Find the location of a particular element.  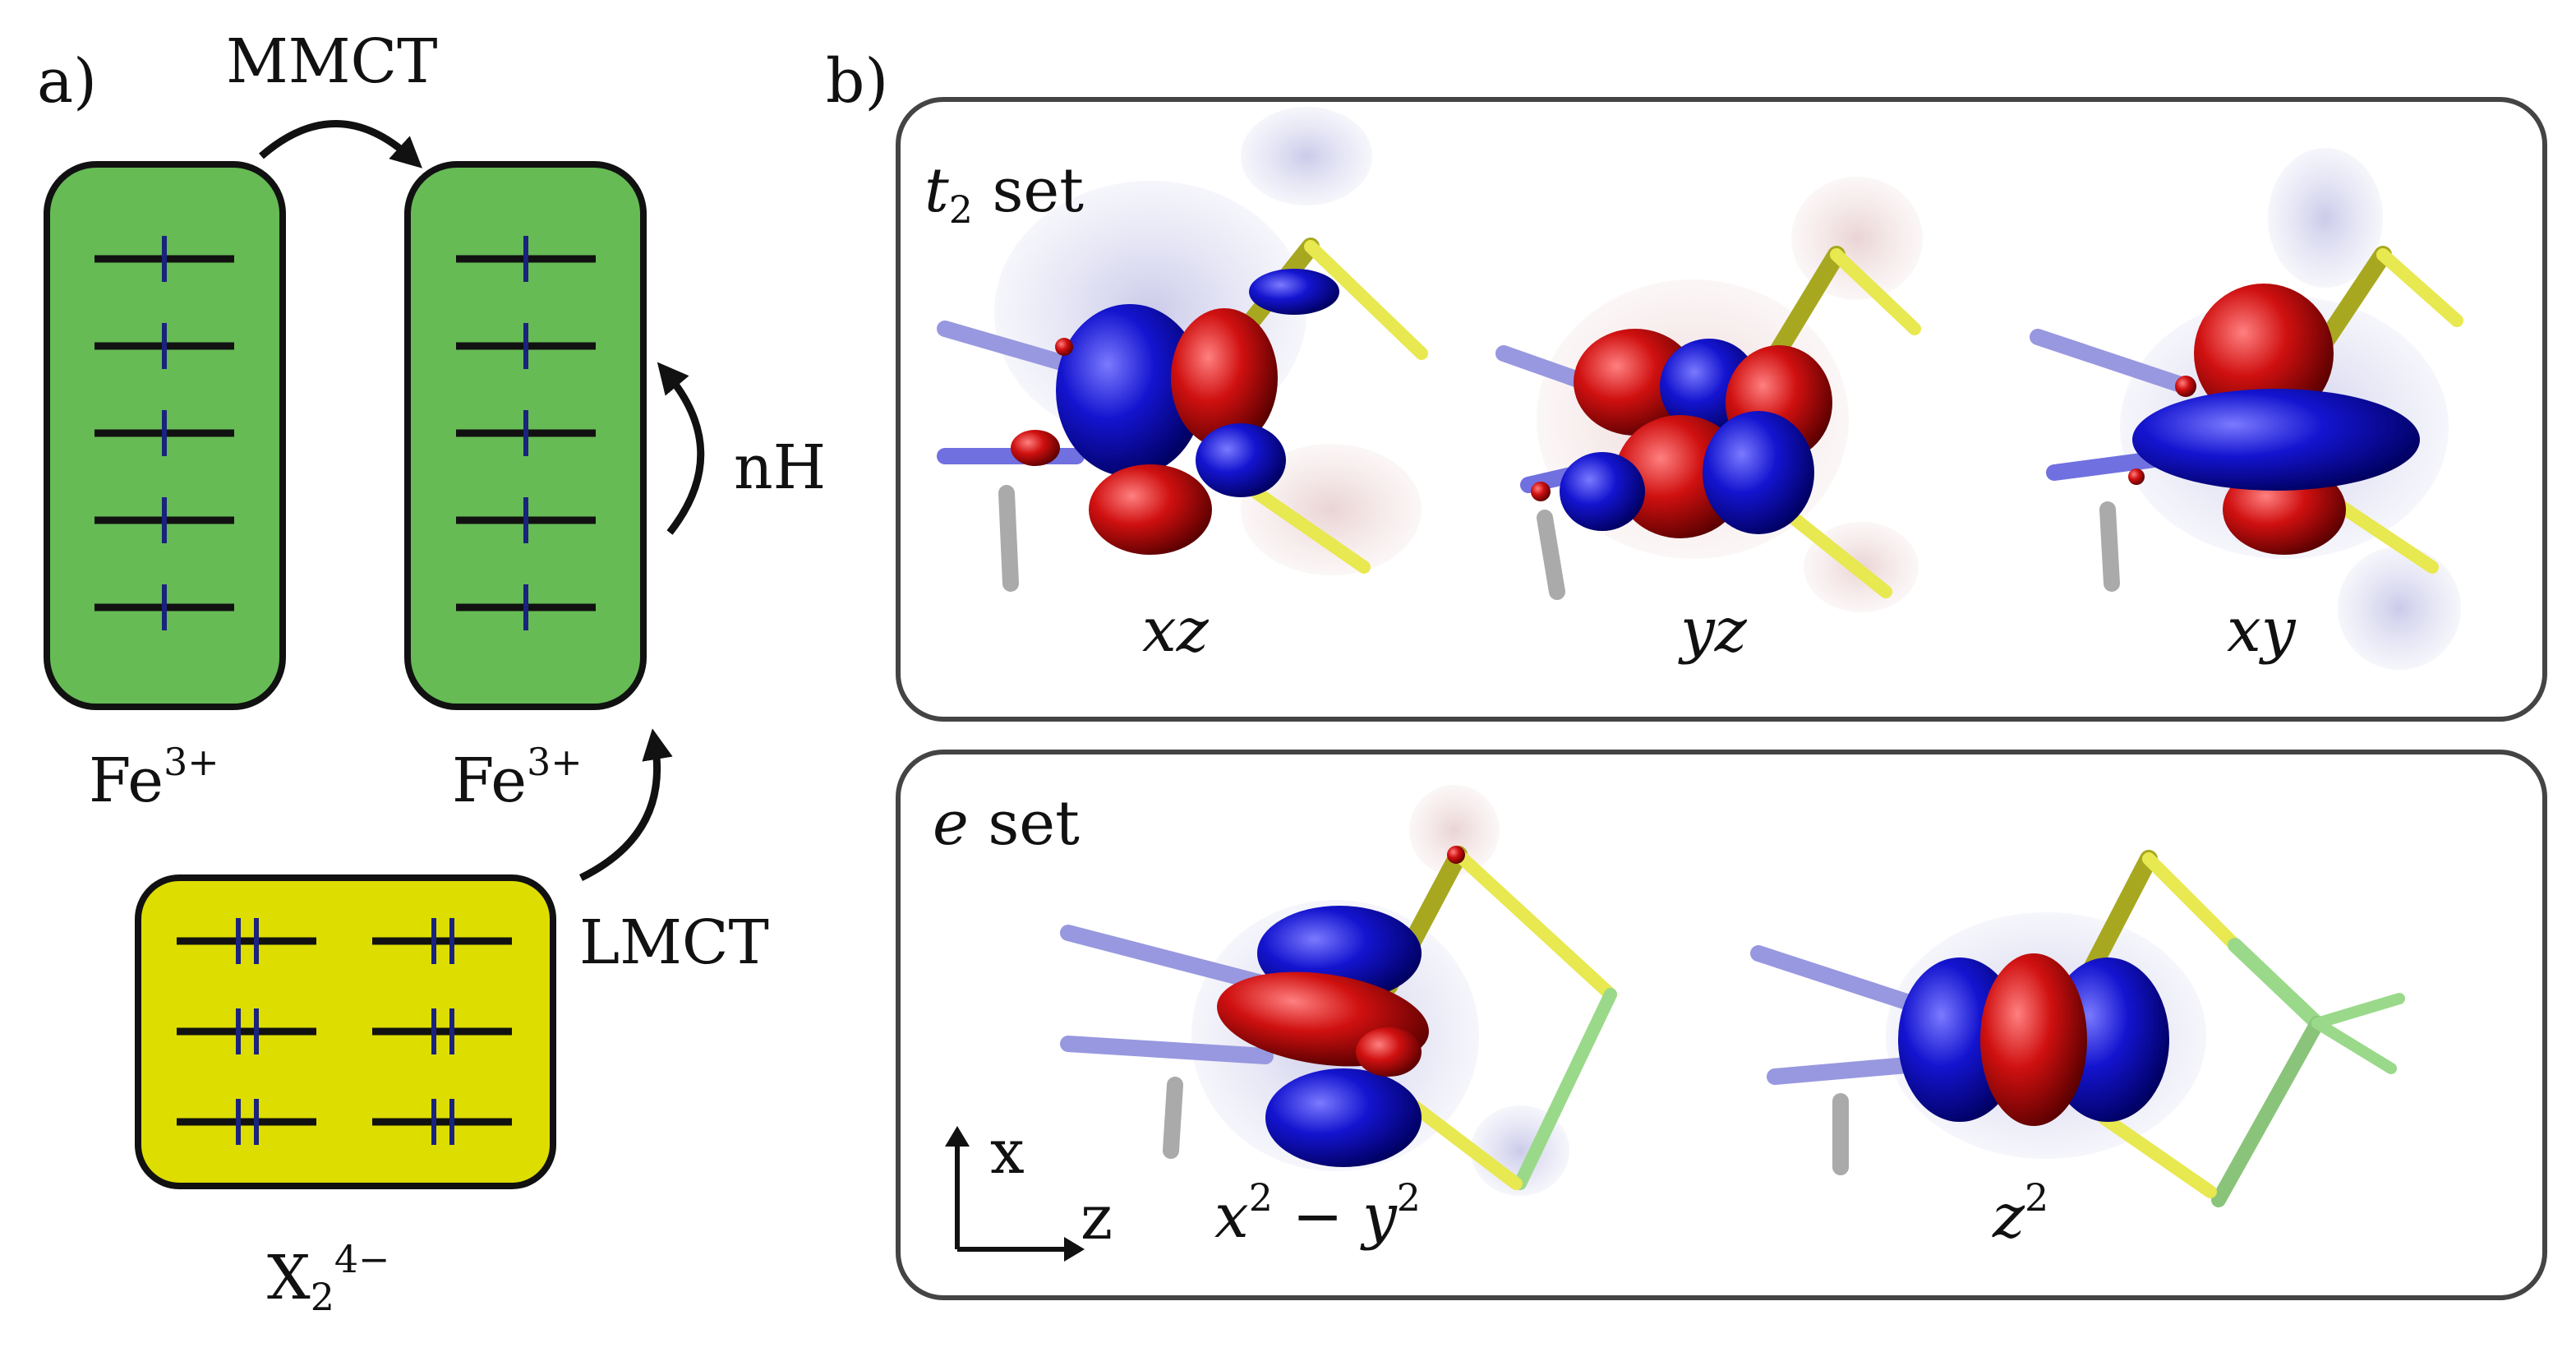

orbital-xy-render is located at coordinates (2246, 409).